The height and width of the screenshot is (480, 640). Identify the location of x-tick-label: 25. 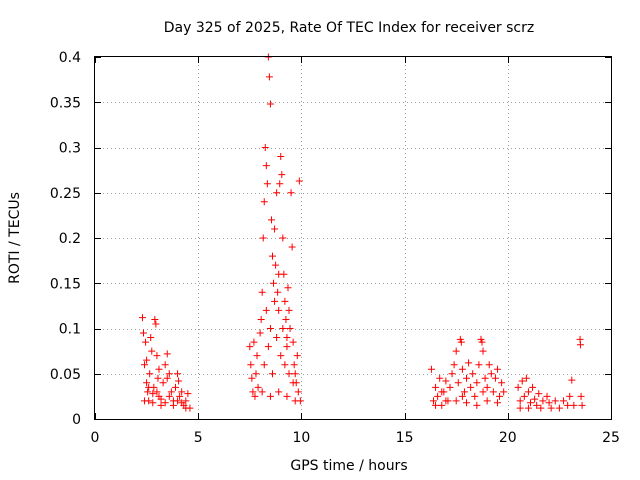
(611, 438).